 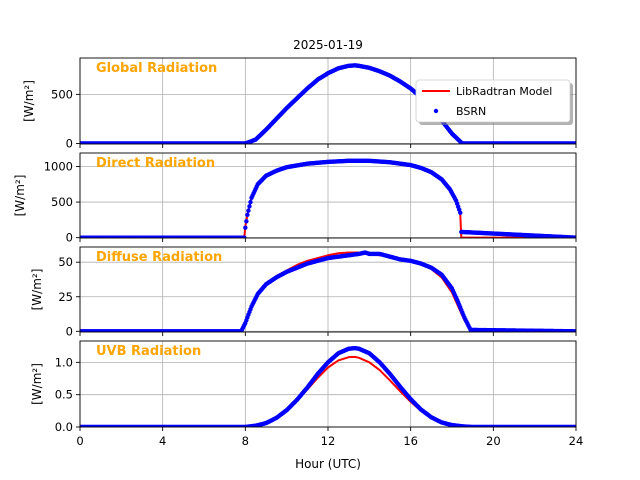 What do you see at coordinates (504, 91) in the screenshot?
I see `legend-label: LibRadtran Model` at bounding box center [504, 91].